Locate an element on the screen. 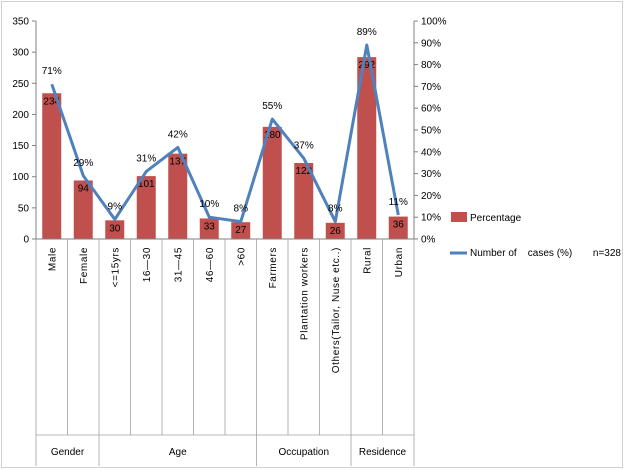 Image resolution: width=625 pixels, height=470 pixels. category-label: 46—60 is located at coordinates (210, 264).